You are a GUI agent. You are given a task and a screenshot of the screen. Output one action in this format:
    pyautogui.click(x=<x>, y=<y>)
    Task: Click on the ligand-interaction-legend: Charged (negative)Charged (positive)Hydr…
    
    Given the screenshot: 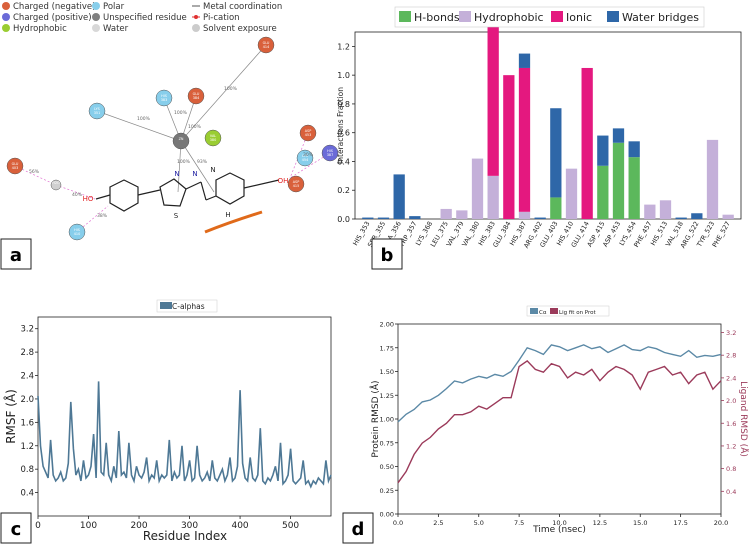 What is the action you would take?
    pyautogui.click(x=142, y=18)
    